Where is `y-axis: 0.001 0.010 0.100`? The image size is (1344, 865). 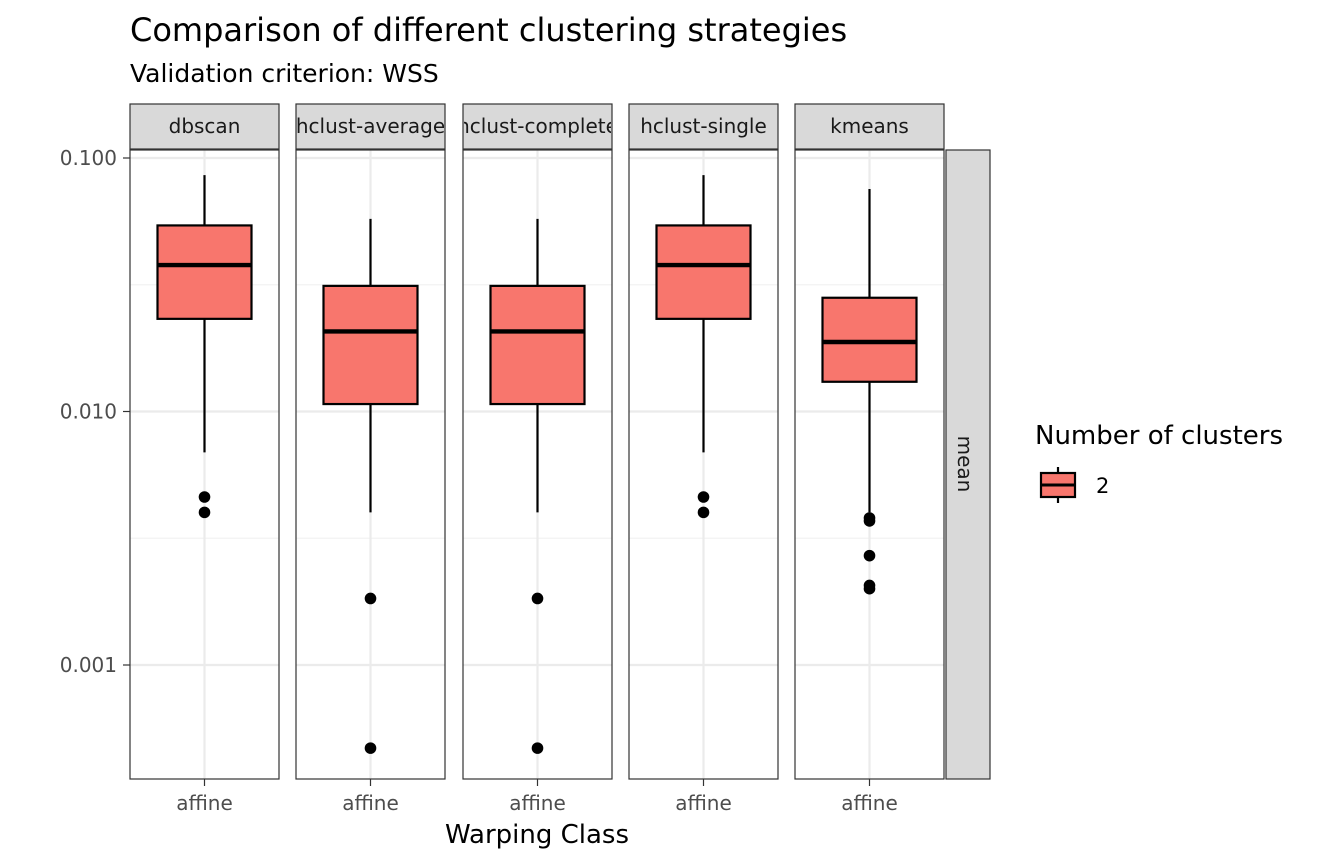
y-axis: 0.001 0.010 0.100 is located at coordinates (95, 411).